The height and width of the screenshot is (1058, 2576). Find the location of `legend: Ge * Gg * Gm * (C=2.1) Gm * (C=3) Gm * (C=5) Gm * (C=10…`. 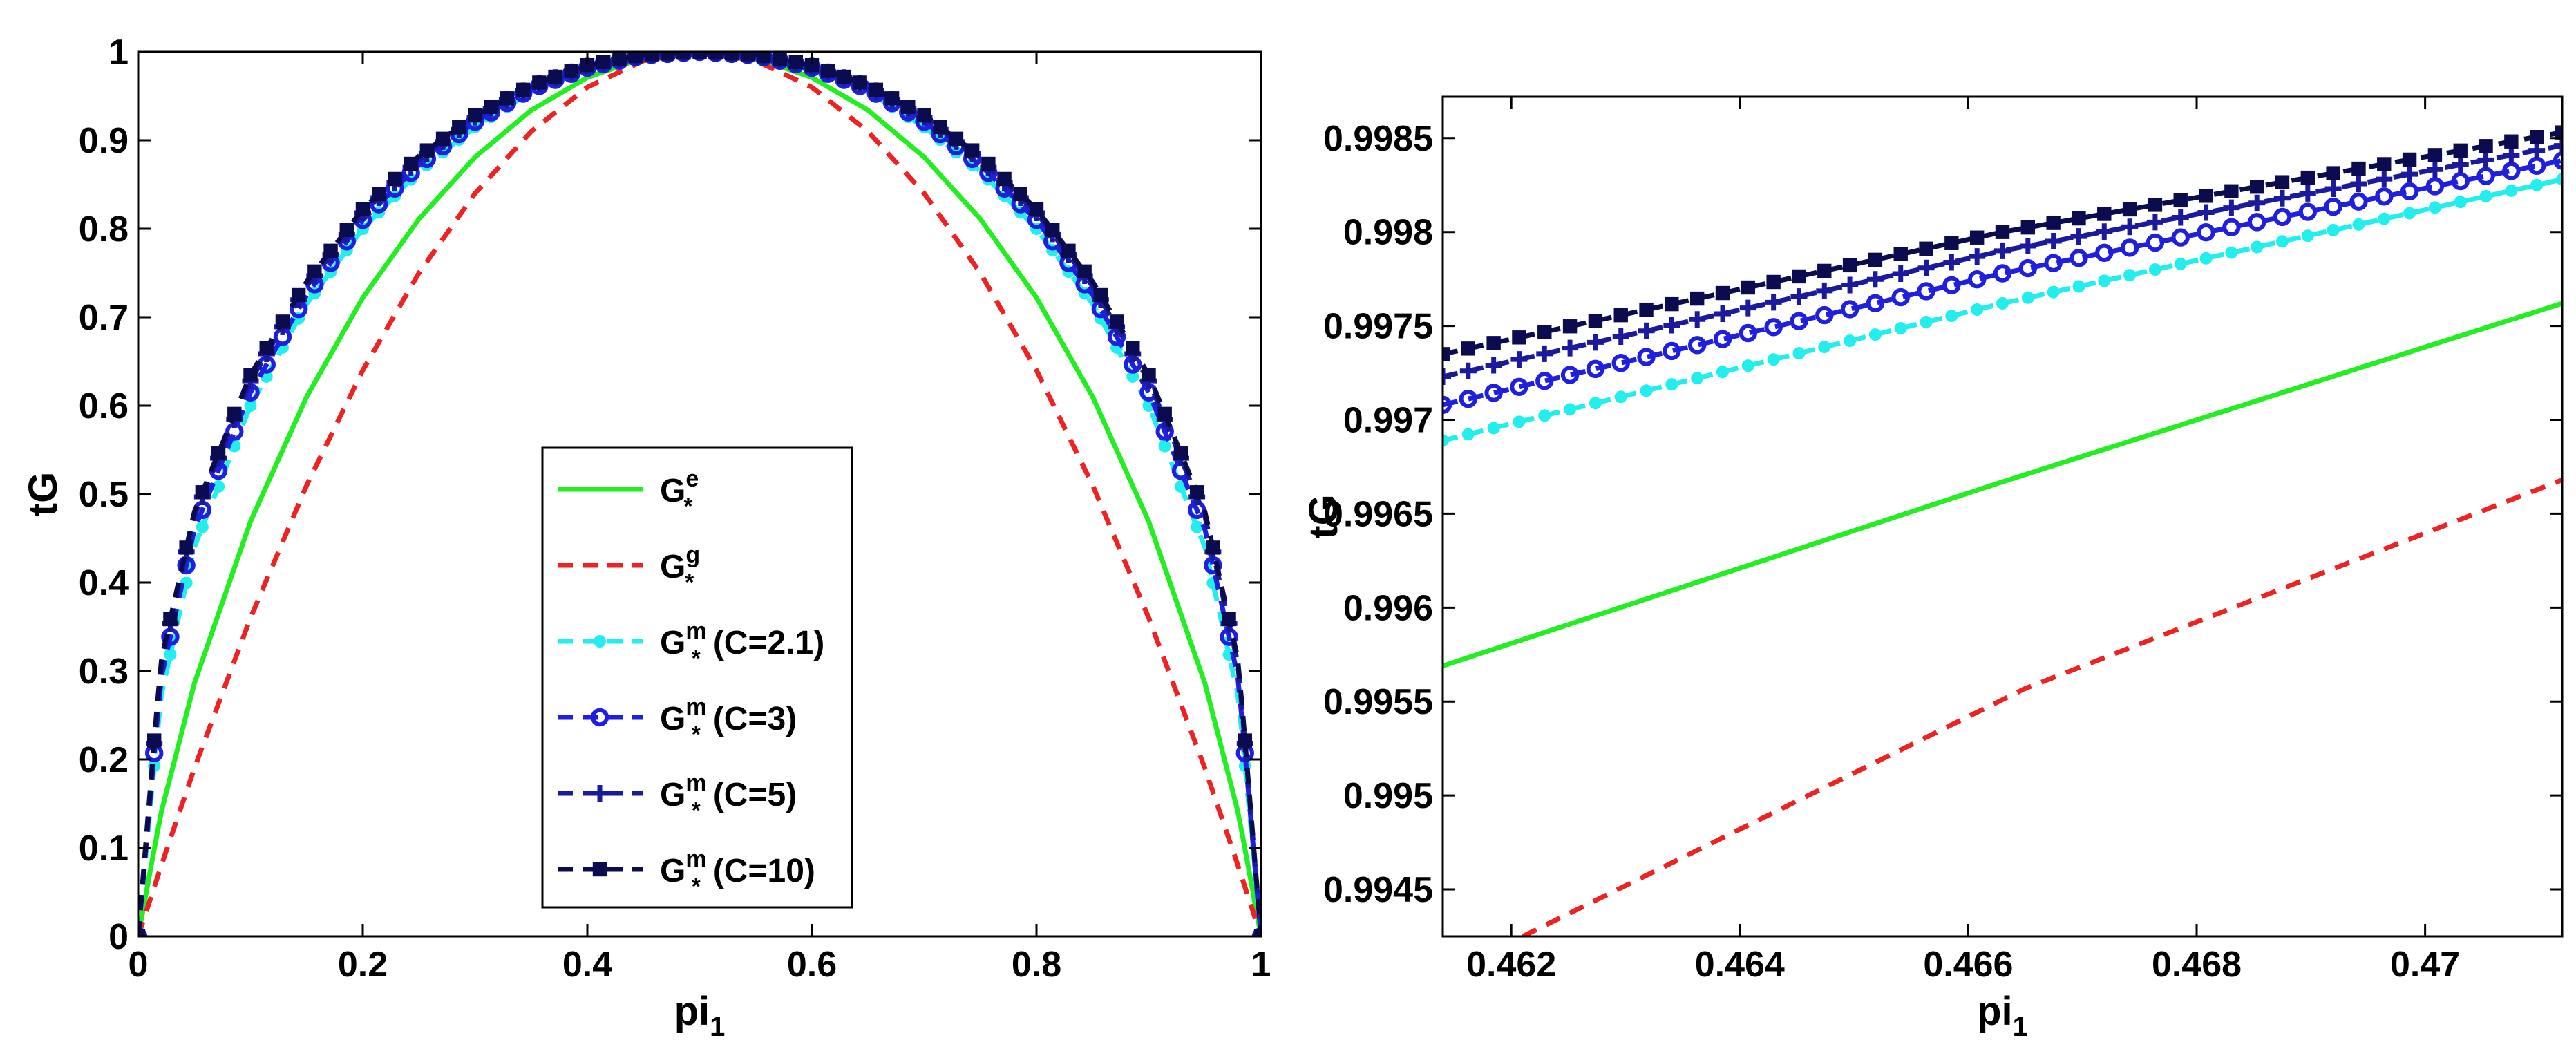

legend: Ge * Gg * Gm * (C=2.1) Gm * (C=3) Gm * (C=5) Gm * (C=10… is located at coordinates (697, 677).